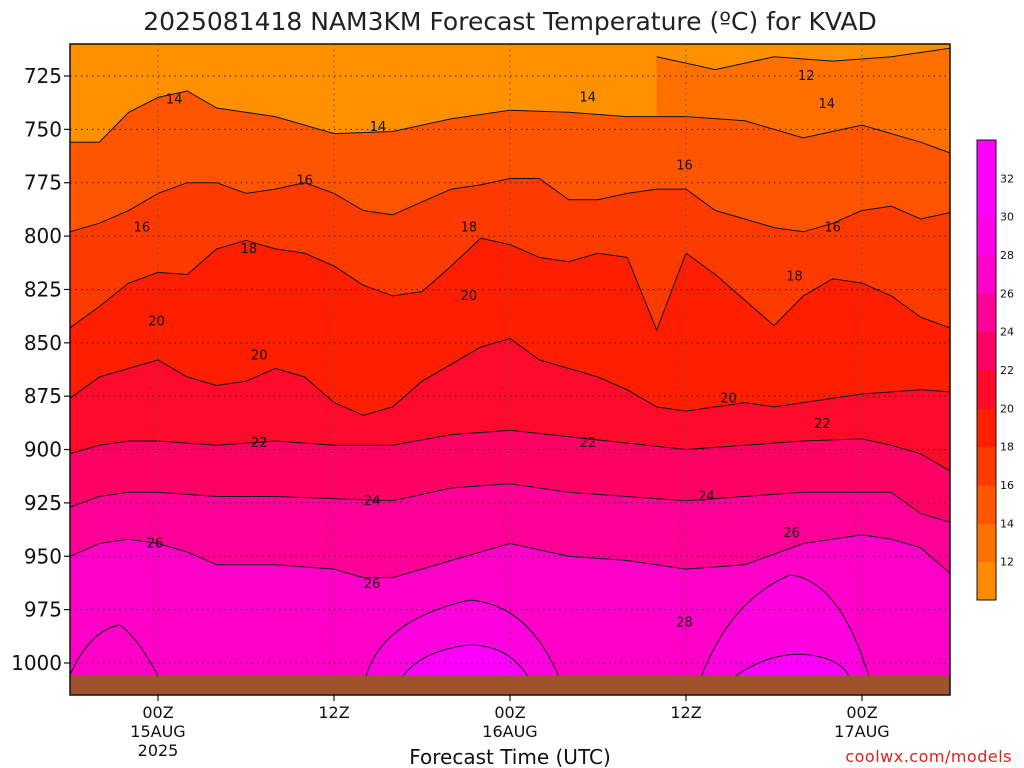 The height and width of the screenshot is (768, 1024). I want to click on warm-pocket-day3-core, so click(789, 667).